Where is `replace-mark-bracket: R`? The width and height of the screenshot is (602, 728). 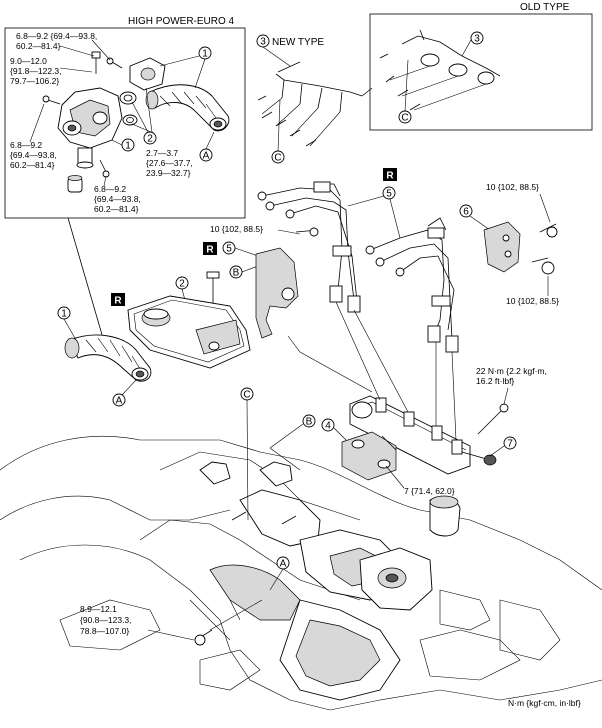
replace-mark-bracket: R is located at coordinates (210, 249).